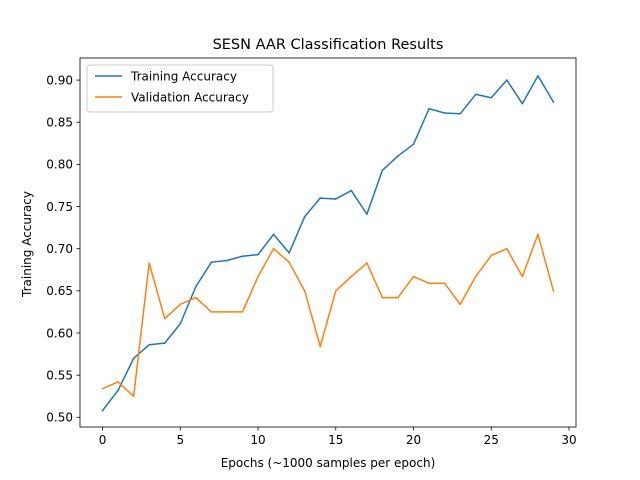 The height and width of the screenshot is (480, 640). Describe the element at coordinates (59, 375) in the screenshot. I see `y-tick-label: 0.55` at that location.